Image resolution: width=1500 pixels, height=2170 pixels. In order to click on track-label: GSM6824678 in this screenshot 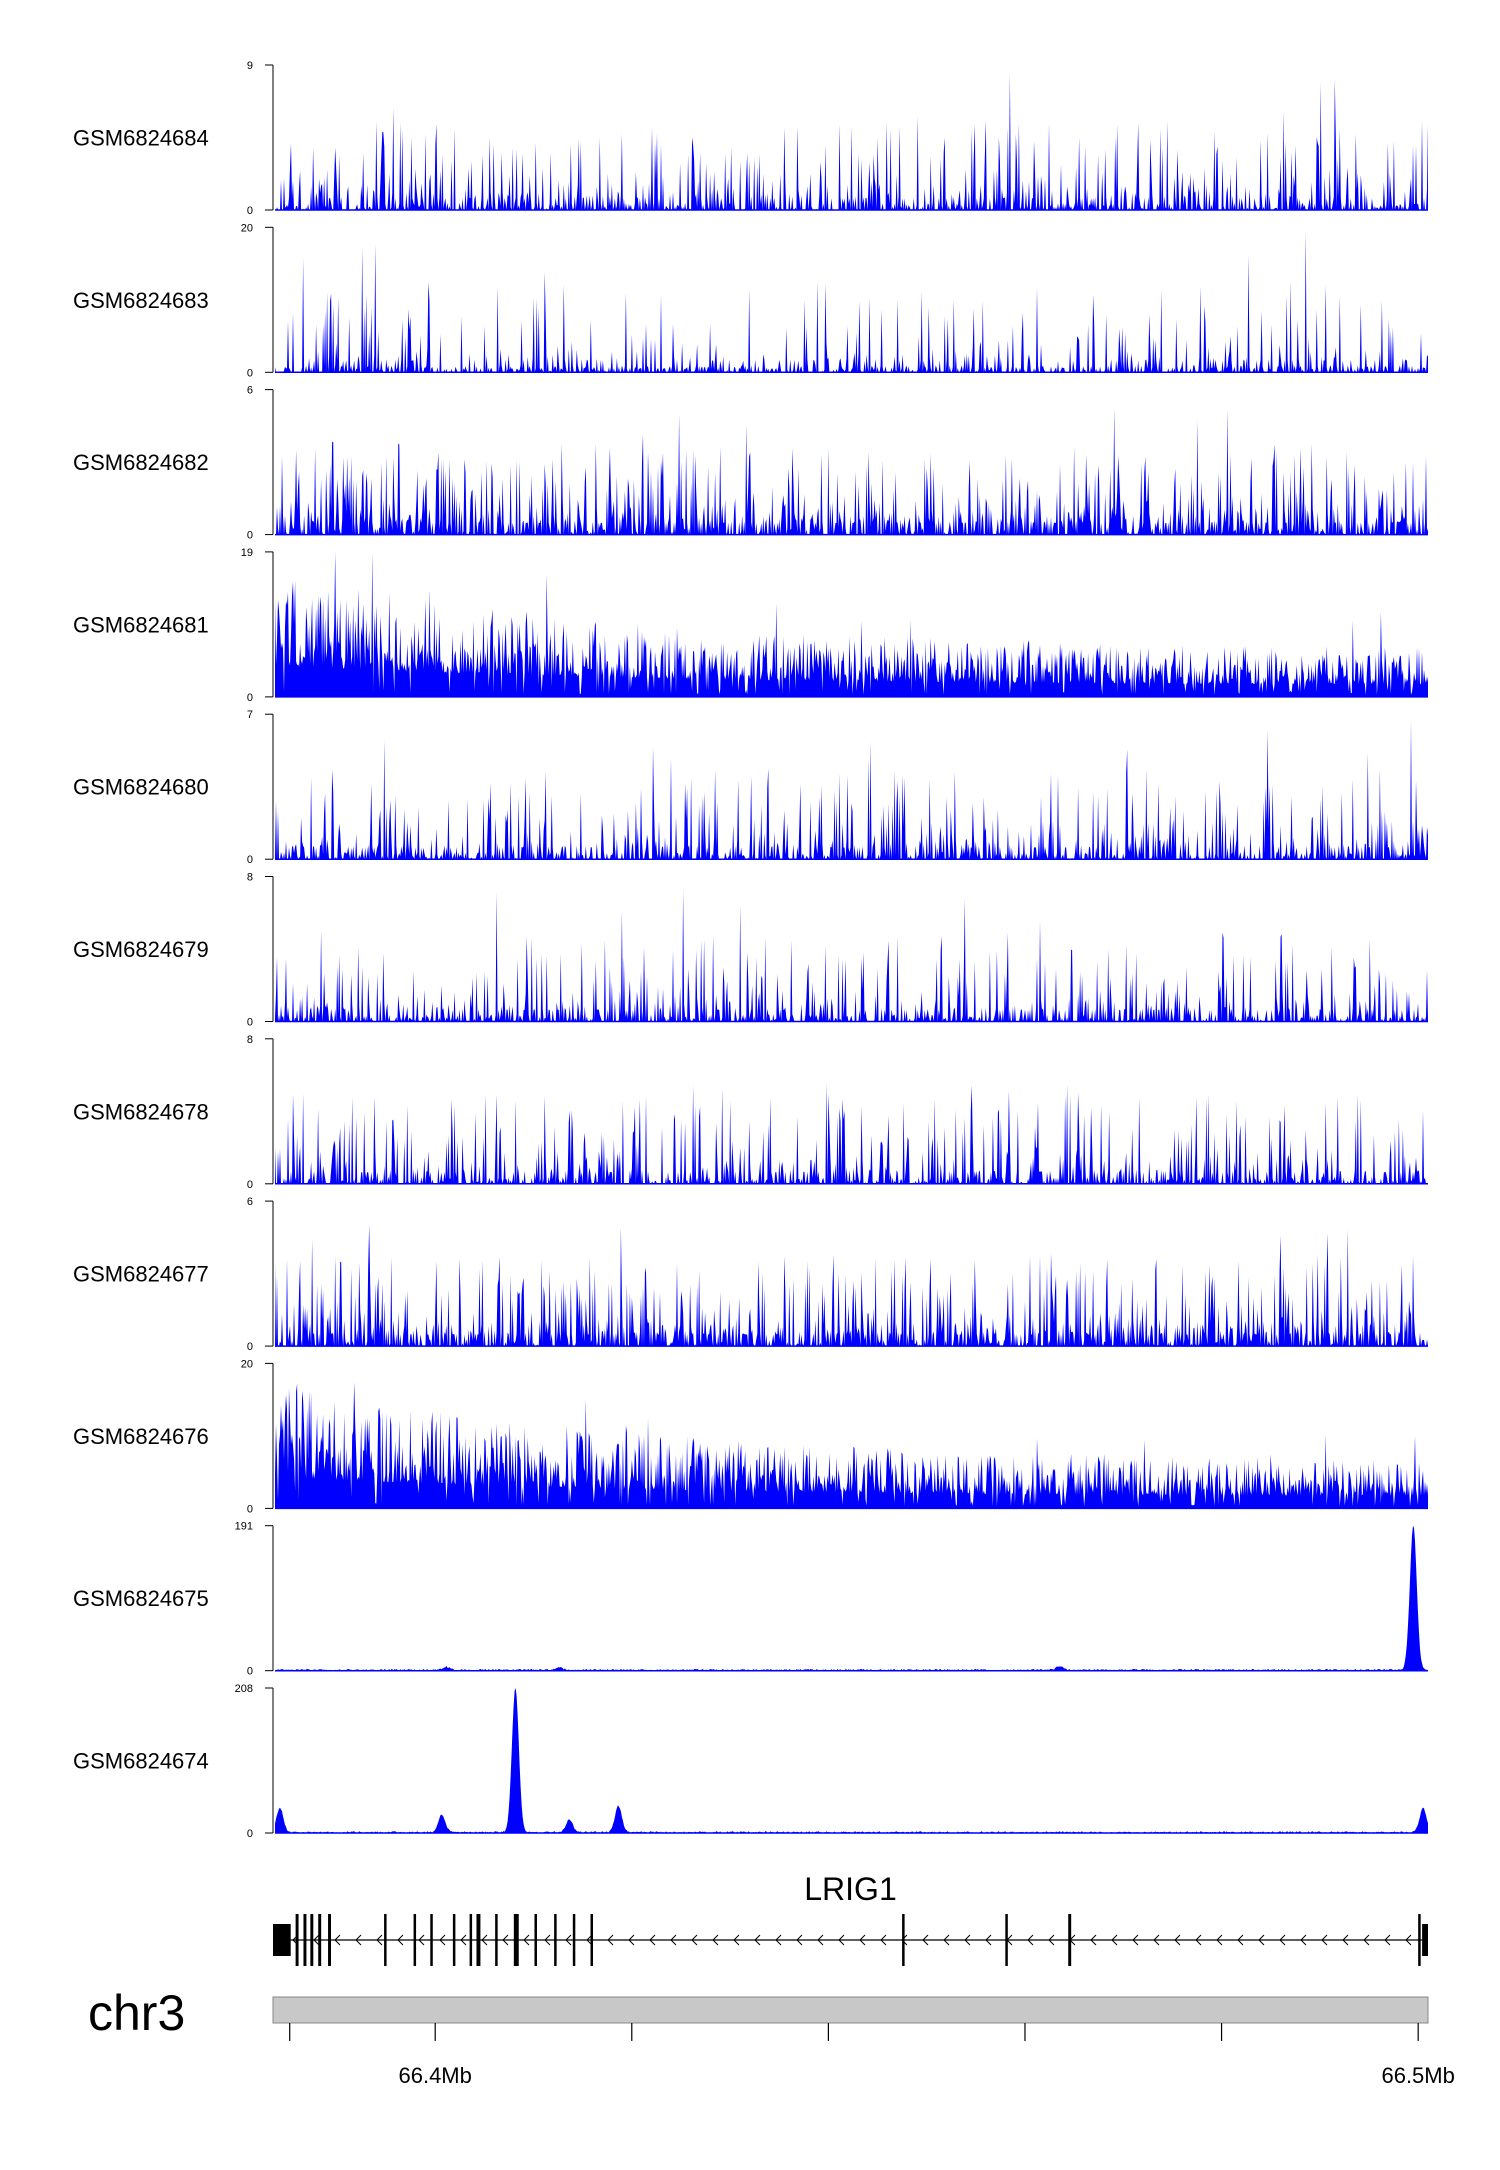, I will do `click(141, 1111)`.